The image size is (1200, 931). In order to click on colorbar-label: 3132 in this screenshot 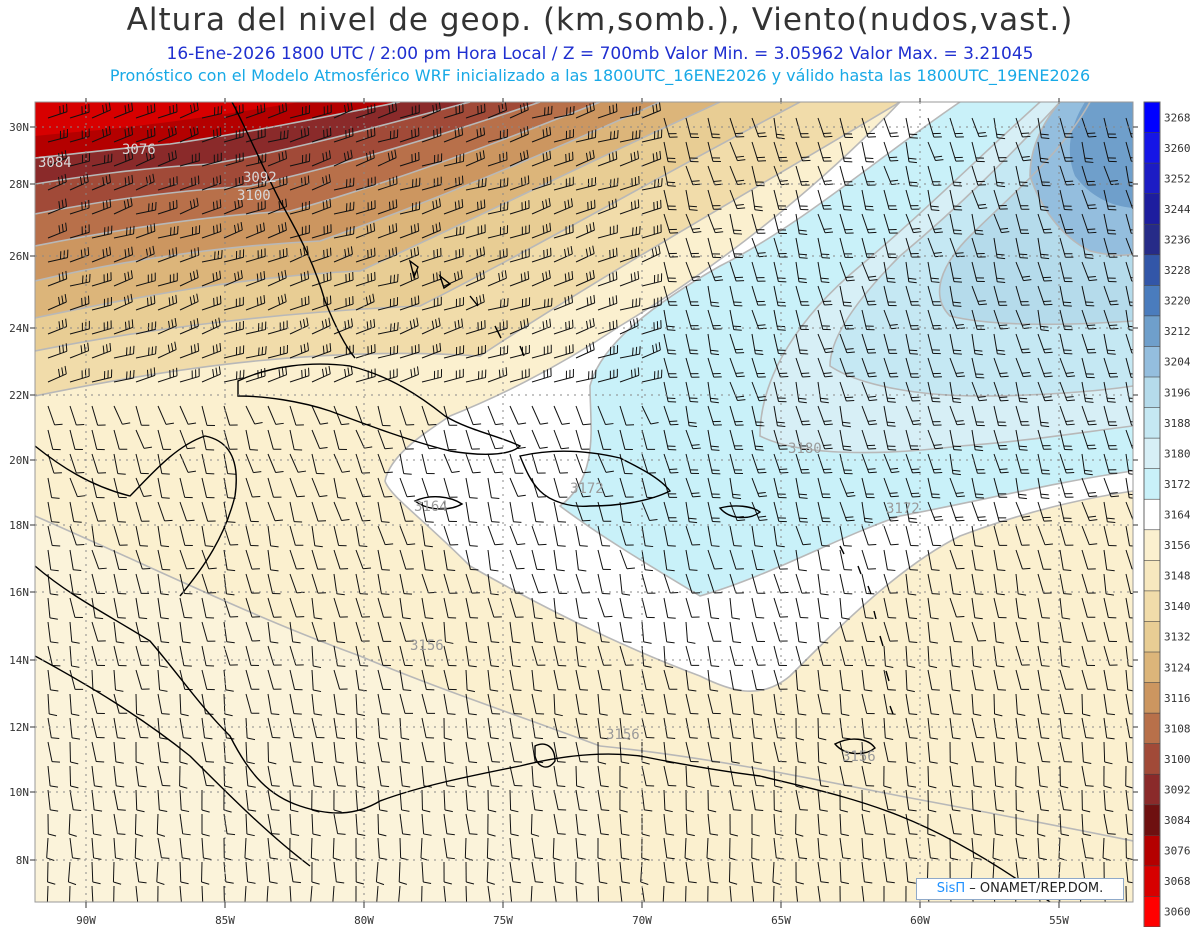, I will do `click(1177, 637)`.